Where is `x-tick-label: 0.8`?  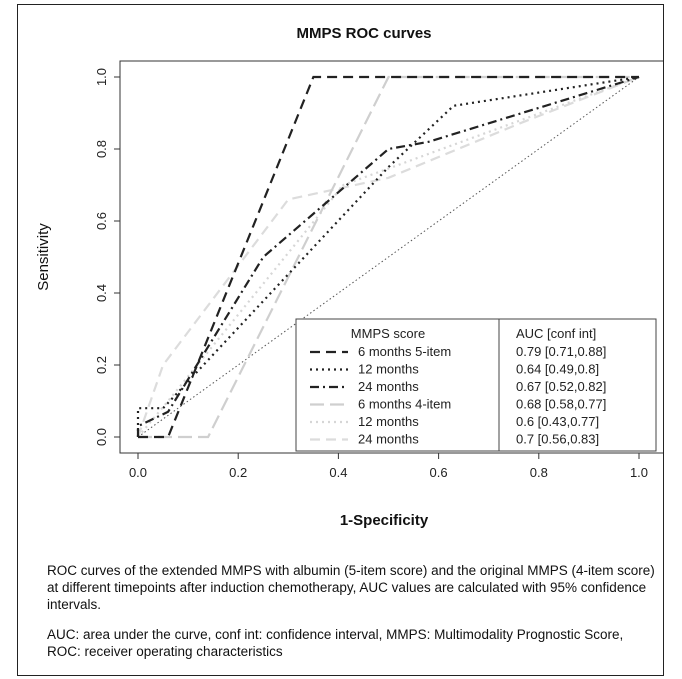 x-tick-label: 0.8 is located at coordinates (539, 472).